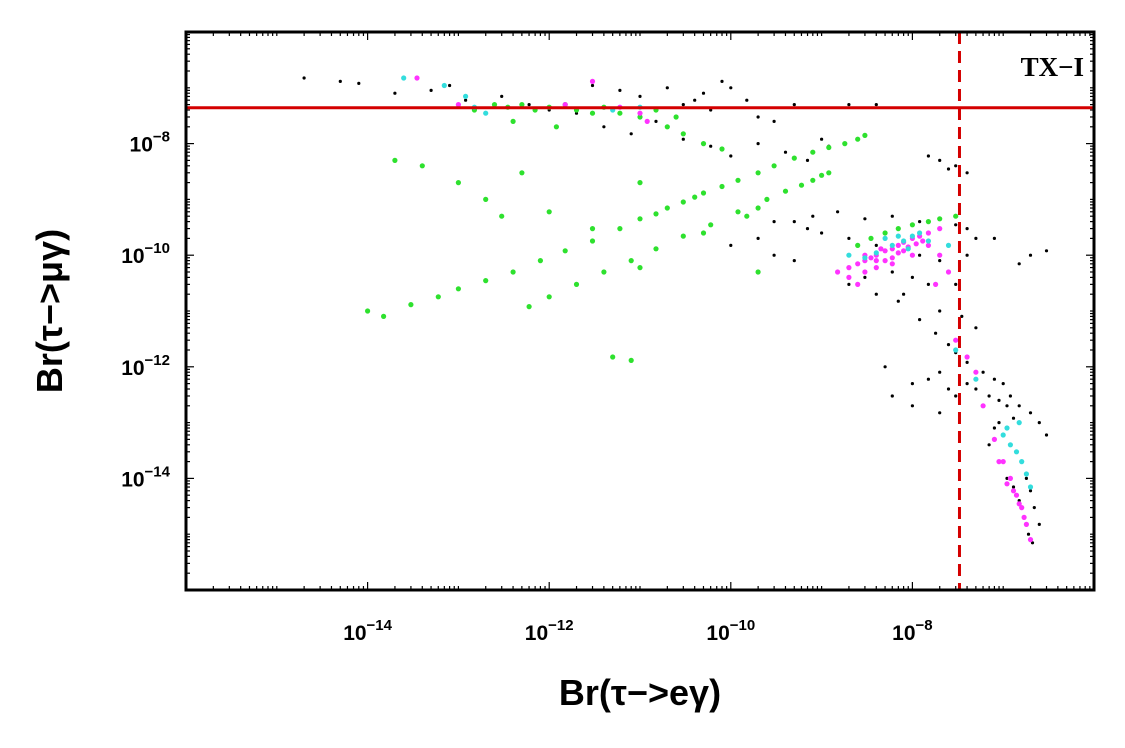 The height and width of the screenshot is (748, 1125). What do you see at coordinates (1052, 67) in the screenshot?
I see `annotation-label: TX−I` at bounding box center [1052, 67].